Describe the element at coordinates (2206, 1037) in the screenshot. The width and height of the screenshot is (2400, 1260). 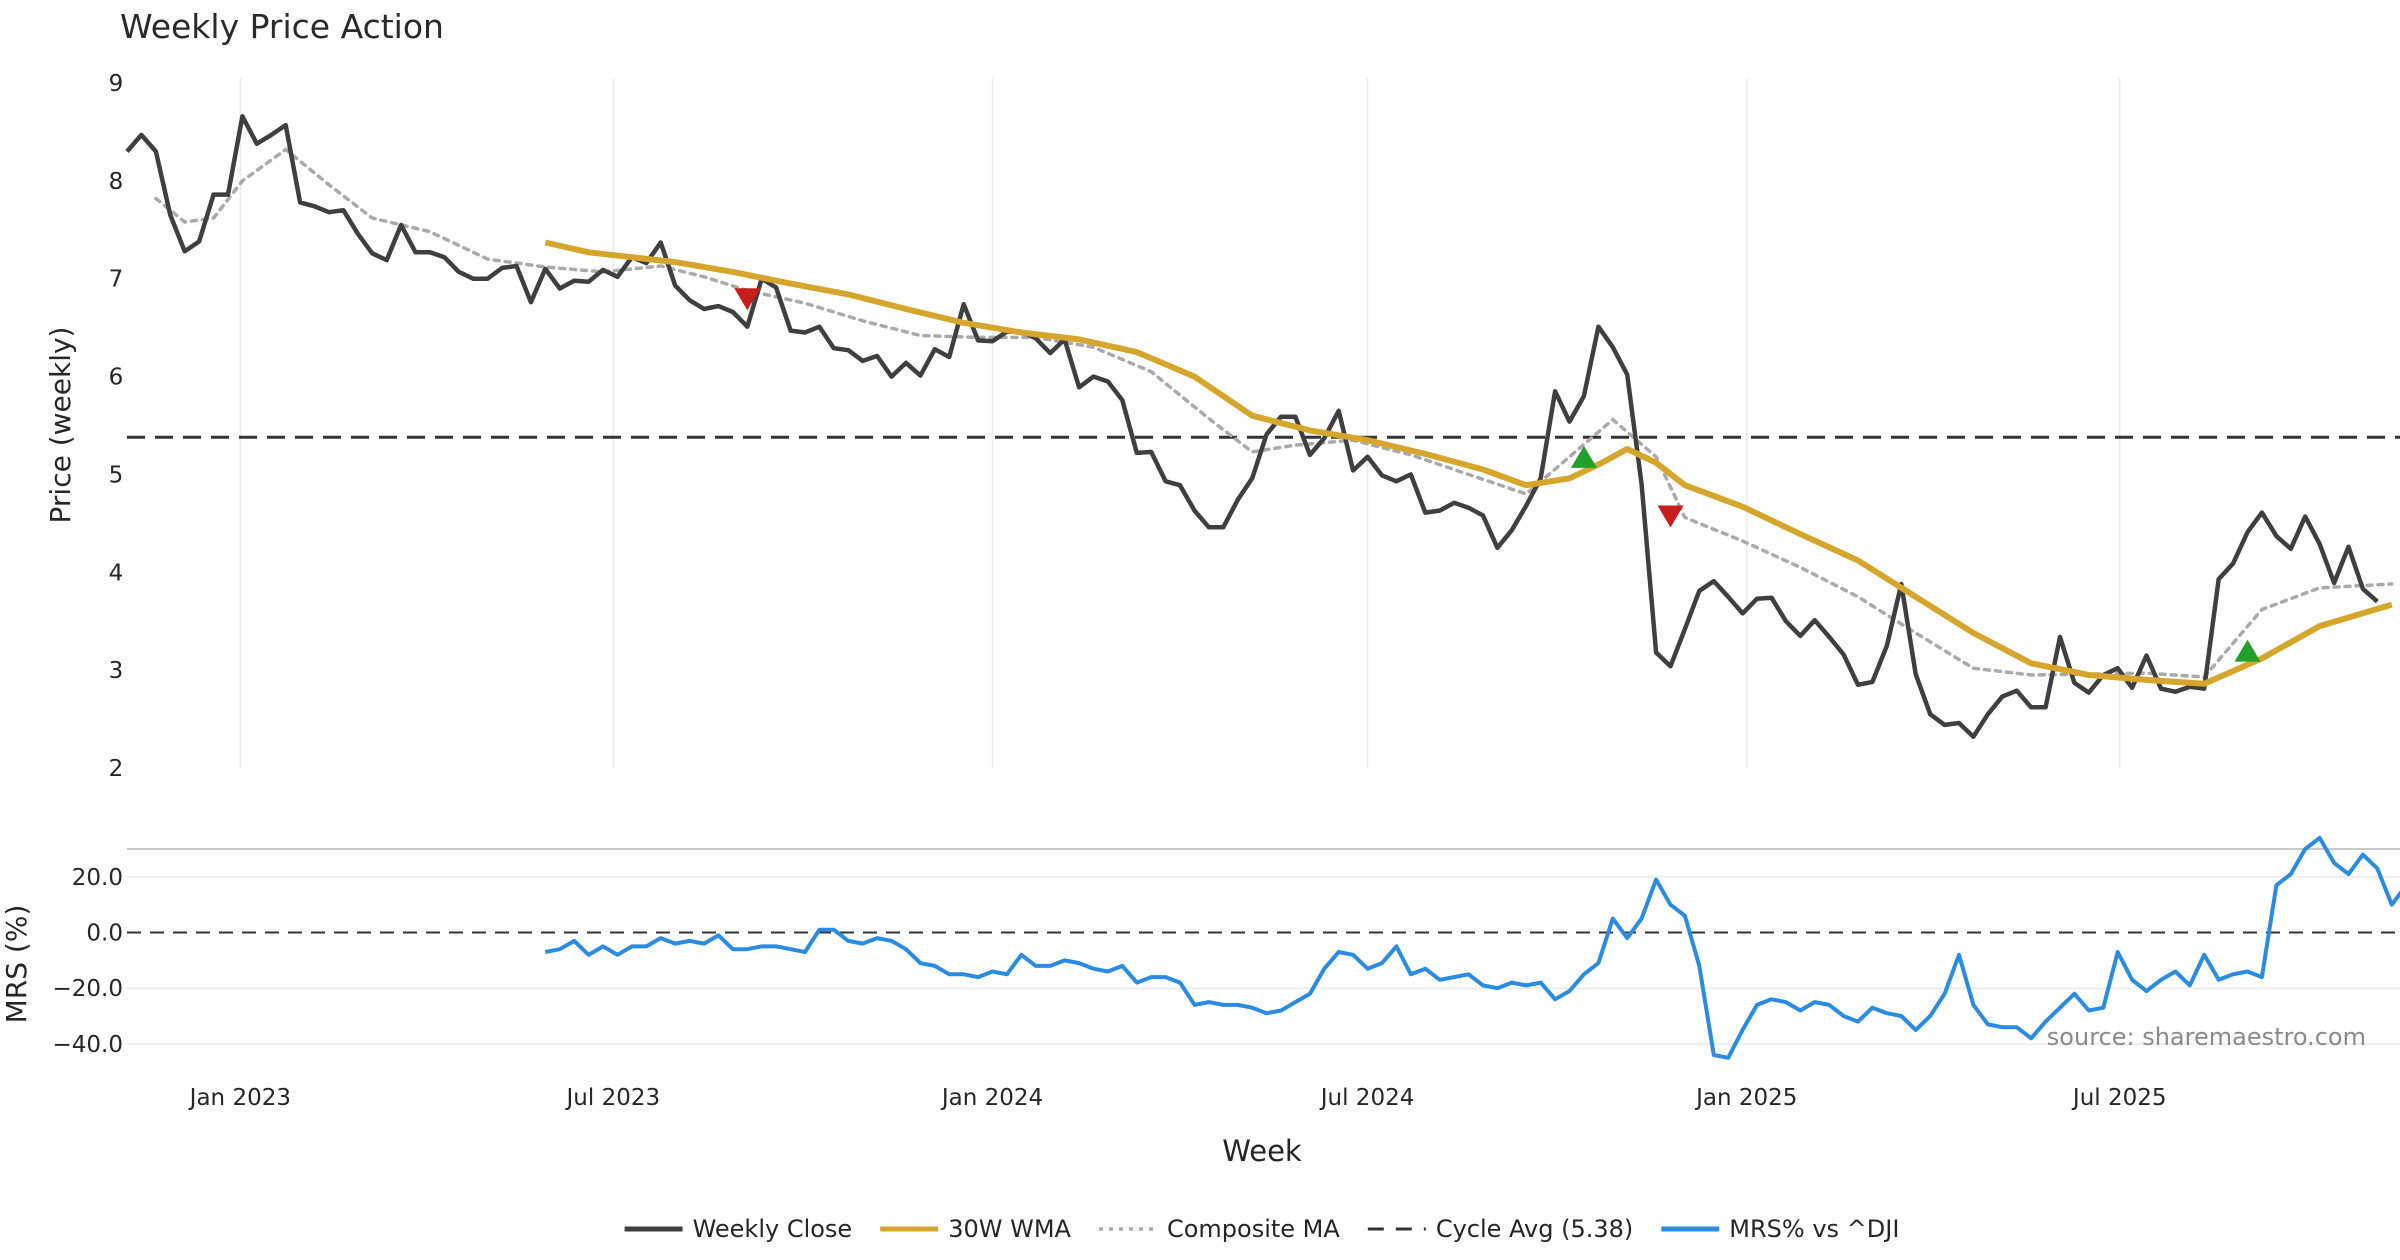
I see `source-note: source: sharemaestro.com` at that location.